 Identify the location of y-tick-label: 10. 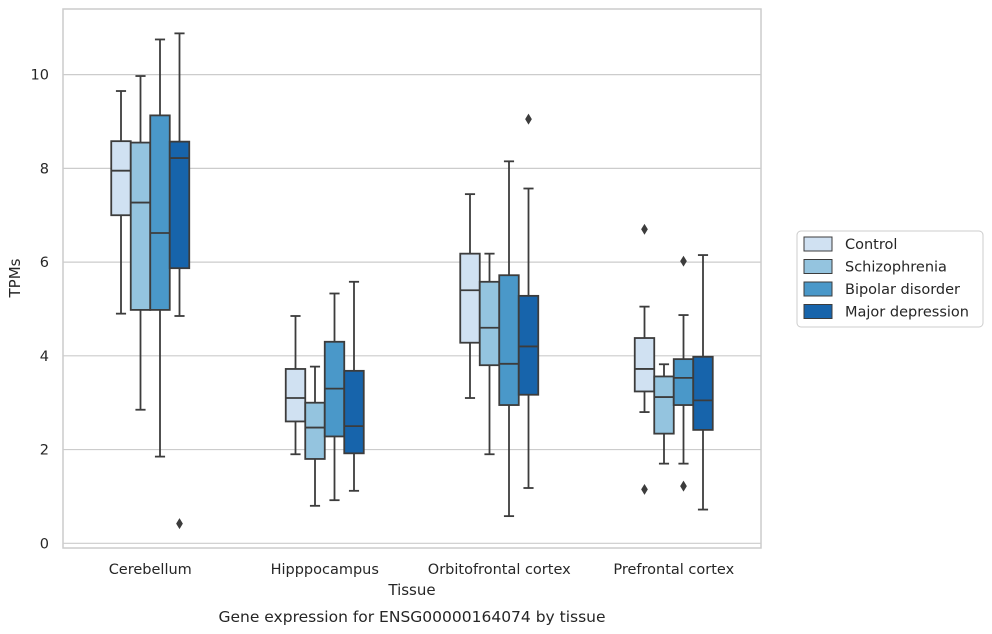
(40, 76).